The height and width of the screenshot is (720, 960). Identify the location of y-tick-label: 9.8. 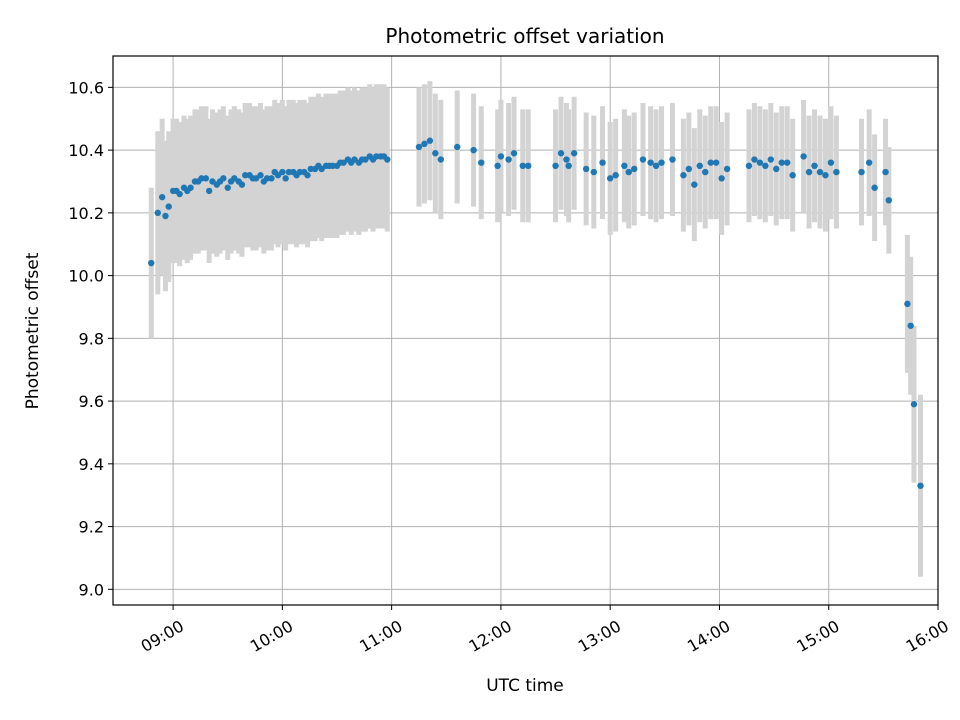
(91, 338).